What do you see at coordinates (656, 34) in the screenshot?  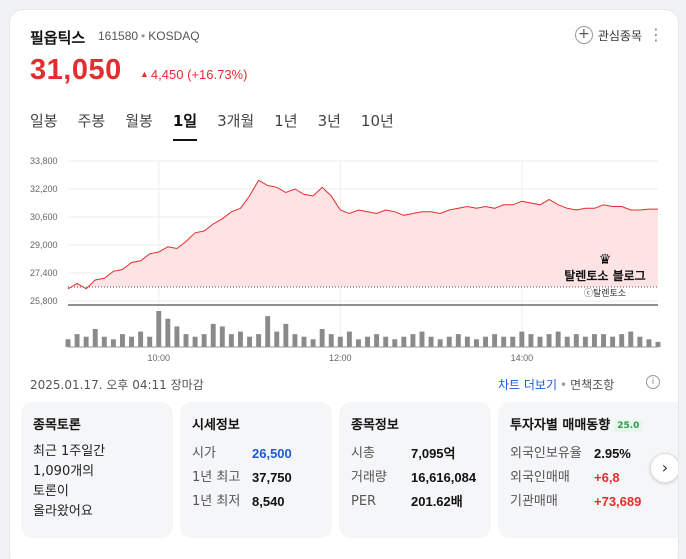 I see `more-options-icon: ⋮` at bounding box center [656, 34].